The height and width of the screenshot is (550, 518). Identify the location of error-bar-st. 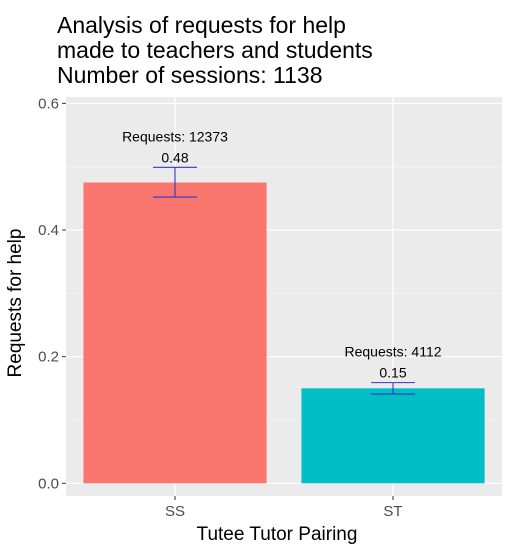
(393, 388).